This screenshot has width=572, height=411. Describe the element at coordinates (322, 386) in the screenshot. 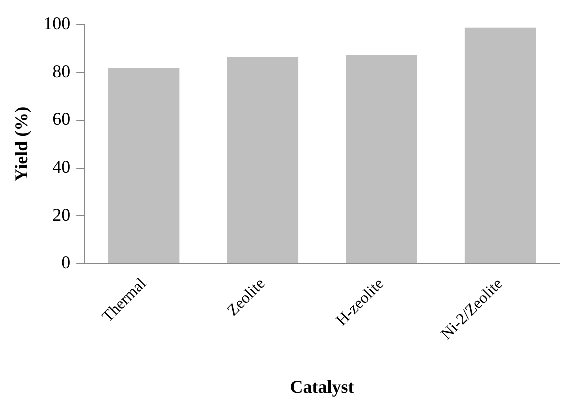

I see `x-axis-title: Catalyst` at that location.